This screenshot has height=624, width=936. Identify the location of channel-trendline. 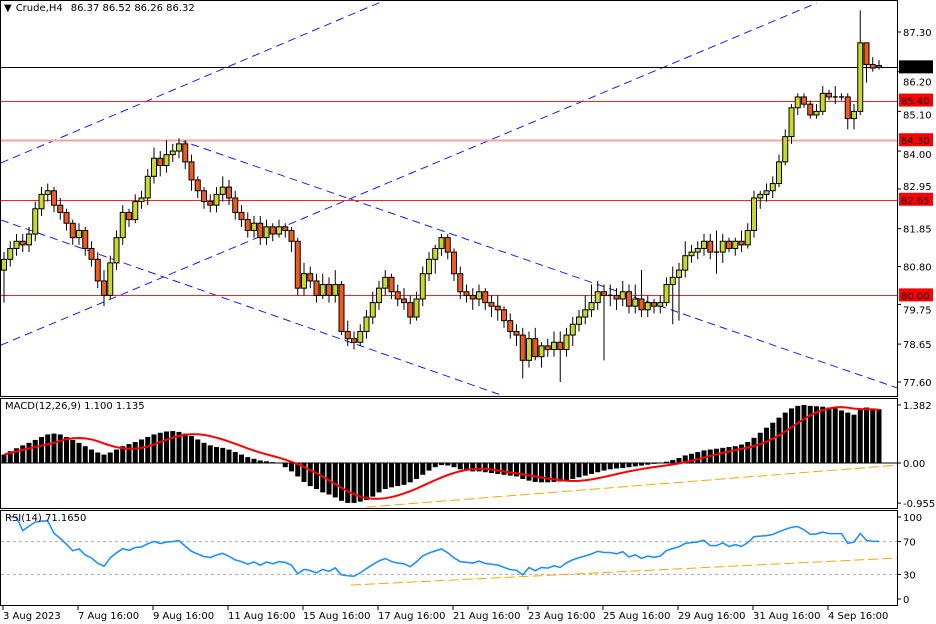
(193, 82).